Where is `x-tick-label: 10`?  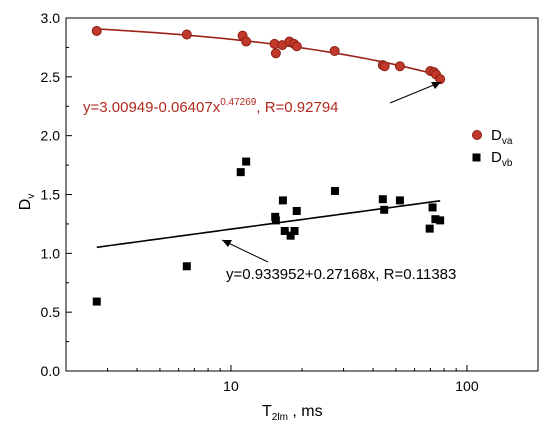
x-tick-label: 10 is located at coordinates (231, 386).